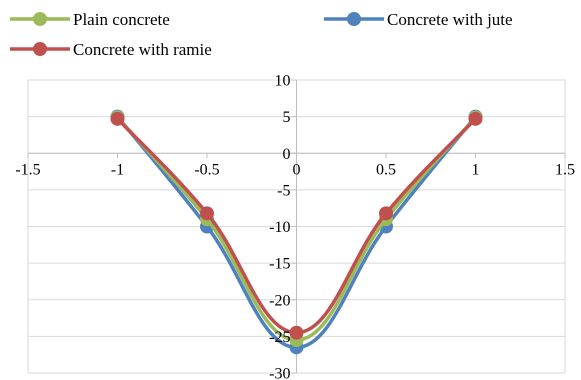 The width and height of the screenshot is (581, 380). What do you see at coordinates (279, 373) in the screenshot?
I see `y-tick-label: -30` at bounding box center [279, 373].